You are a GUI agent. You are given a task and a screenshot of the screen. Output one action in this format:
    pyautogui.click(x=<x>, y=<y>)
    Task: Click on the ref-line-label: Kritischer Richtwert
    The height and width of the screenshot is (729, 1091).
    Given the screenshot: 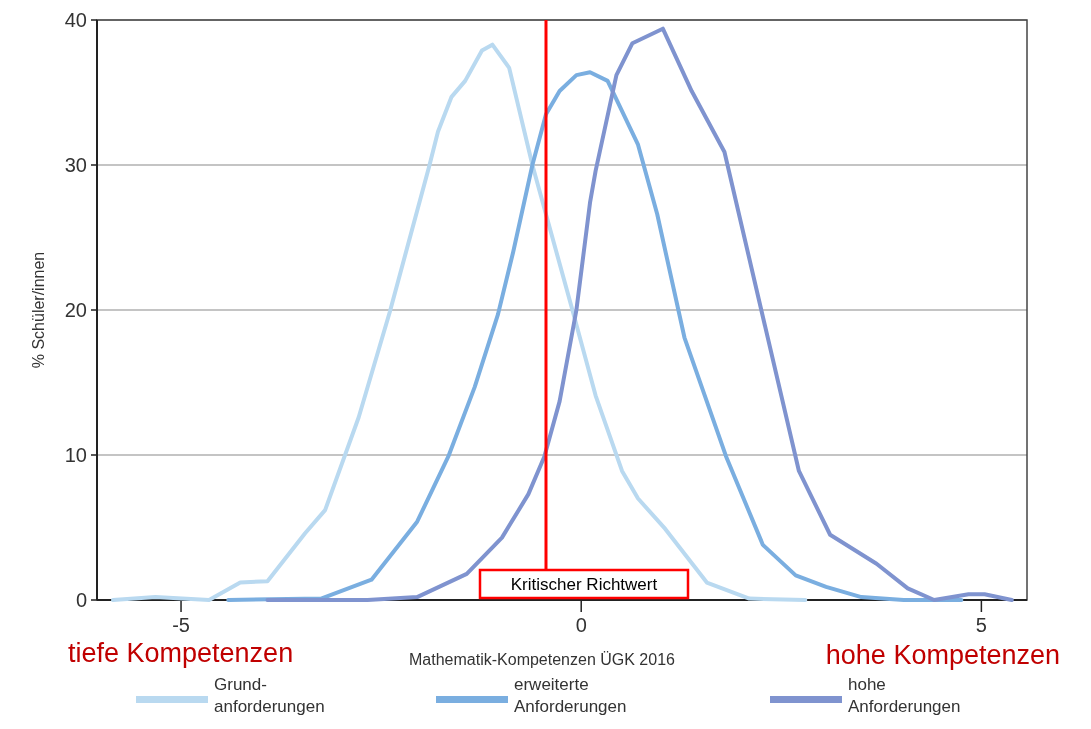 What is the action you would take?
    pyautogui.click(x=584, y=584)
    